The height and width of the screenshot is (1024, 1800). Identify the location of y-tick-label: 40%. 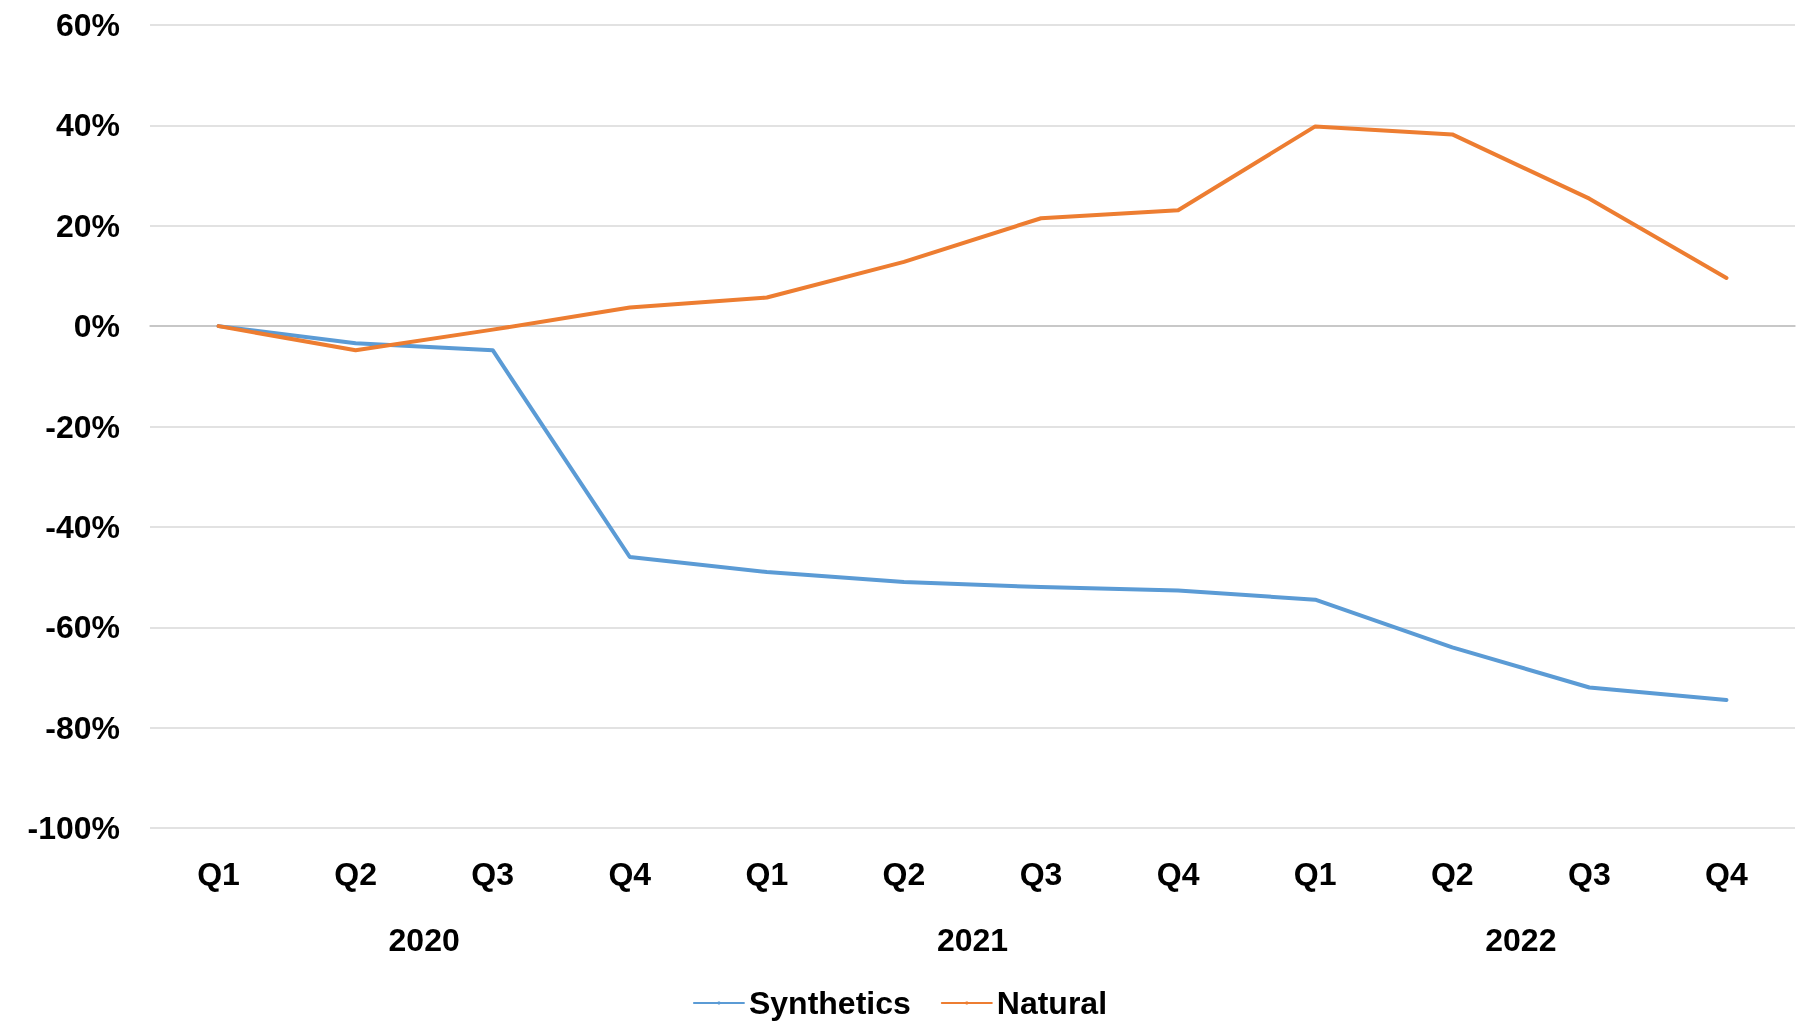
(87, 125).